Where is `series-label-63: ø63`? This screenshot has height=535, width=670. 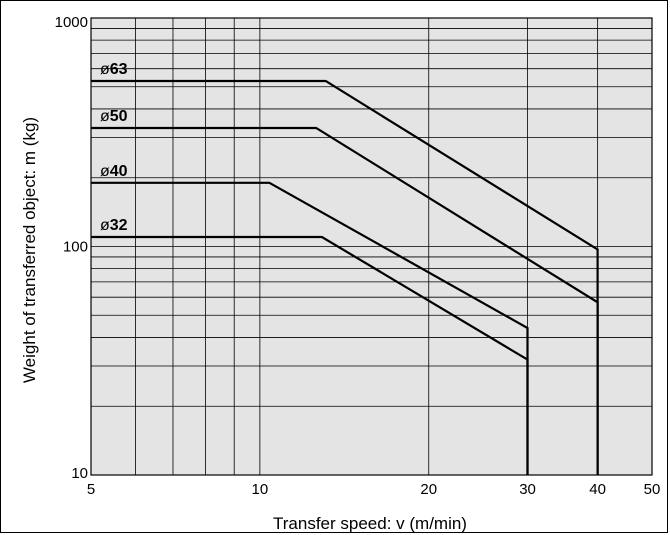 series-label-63: ø63 is located at coordinates (114, 69).